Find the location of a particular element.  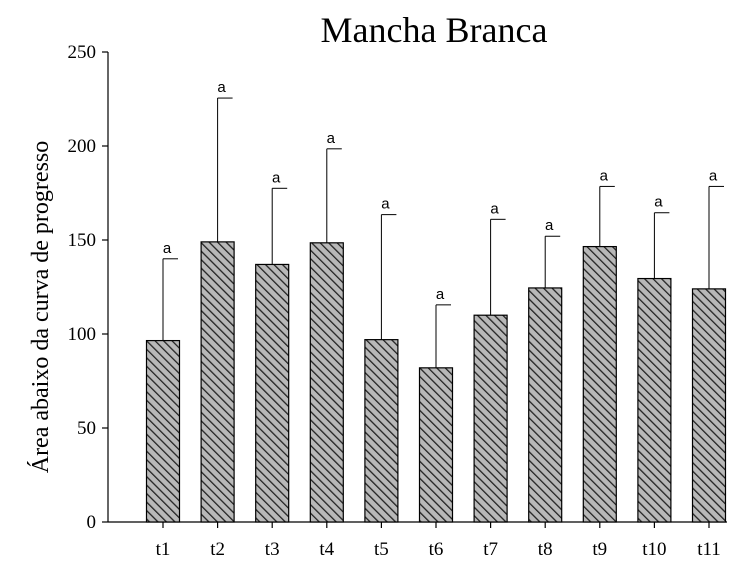

significance-label-t7: a is located at coordinates (494, 208).